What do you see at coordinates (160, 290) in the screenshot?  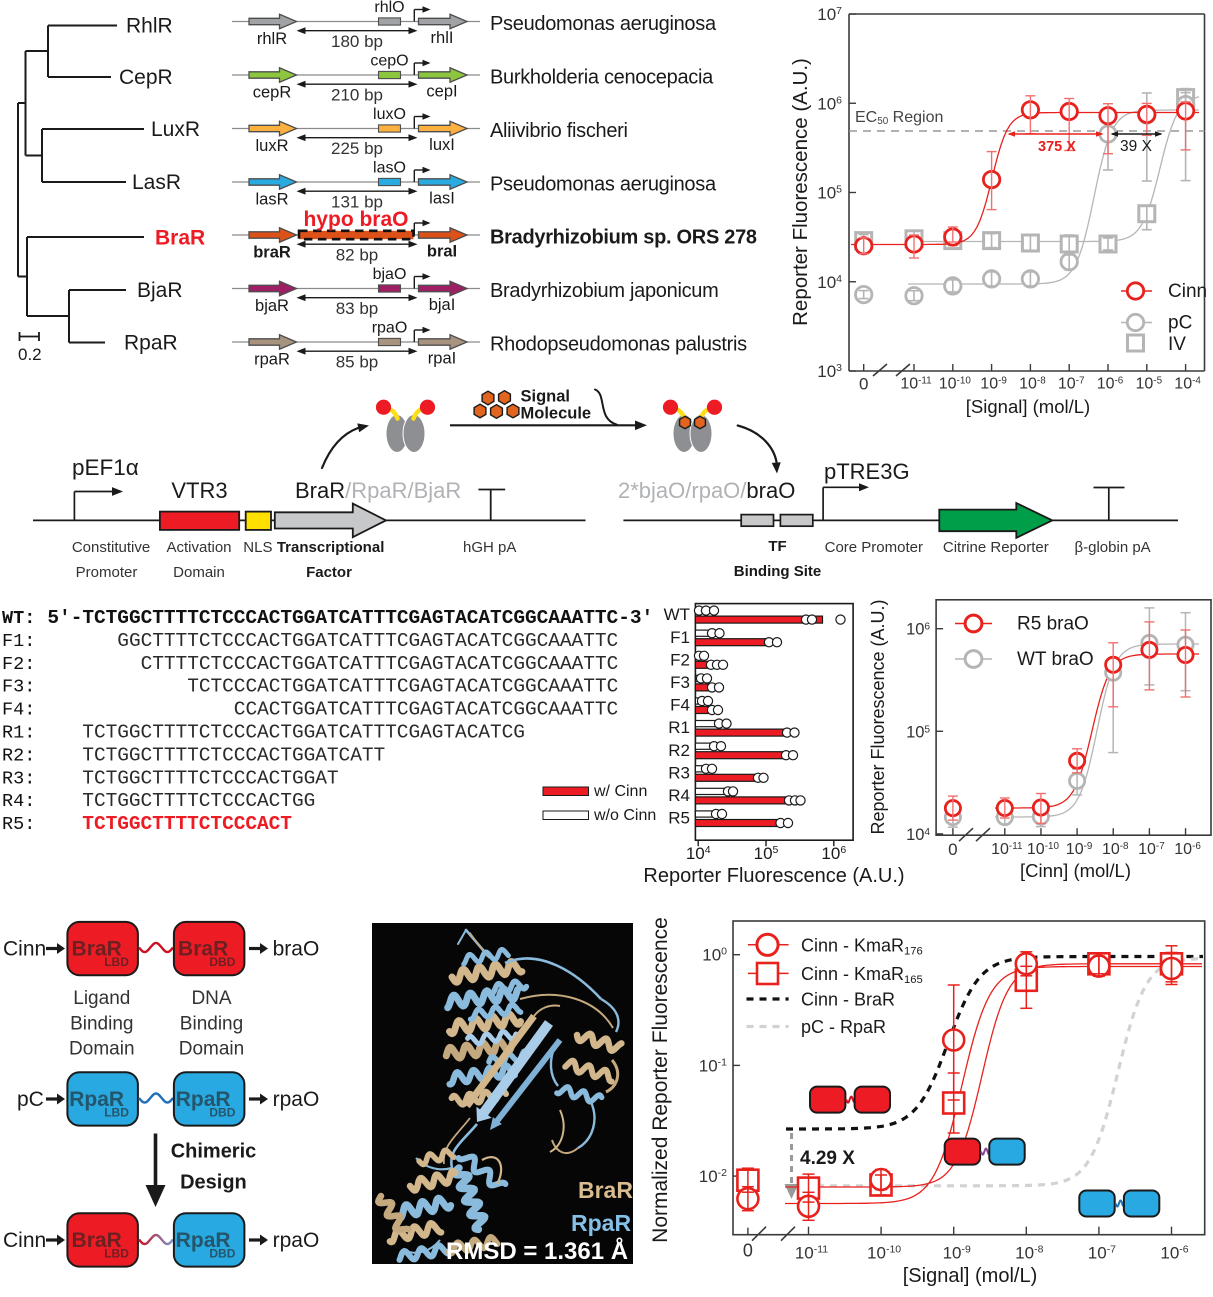 I see `svg-text: BjaR` at bounding box center [160, 290].